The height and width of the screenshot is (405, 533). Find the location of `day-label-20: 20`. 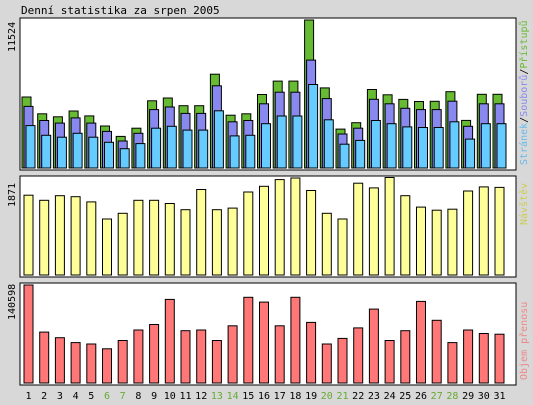

day-label-20: 20 is located at coordinates (327, 396).